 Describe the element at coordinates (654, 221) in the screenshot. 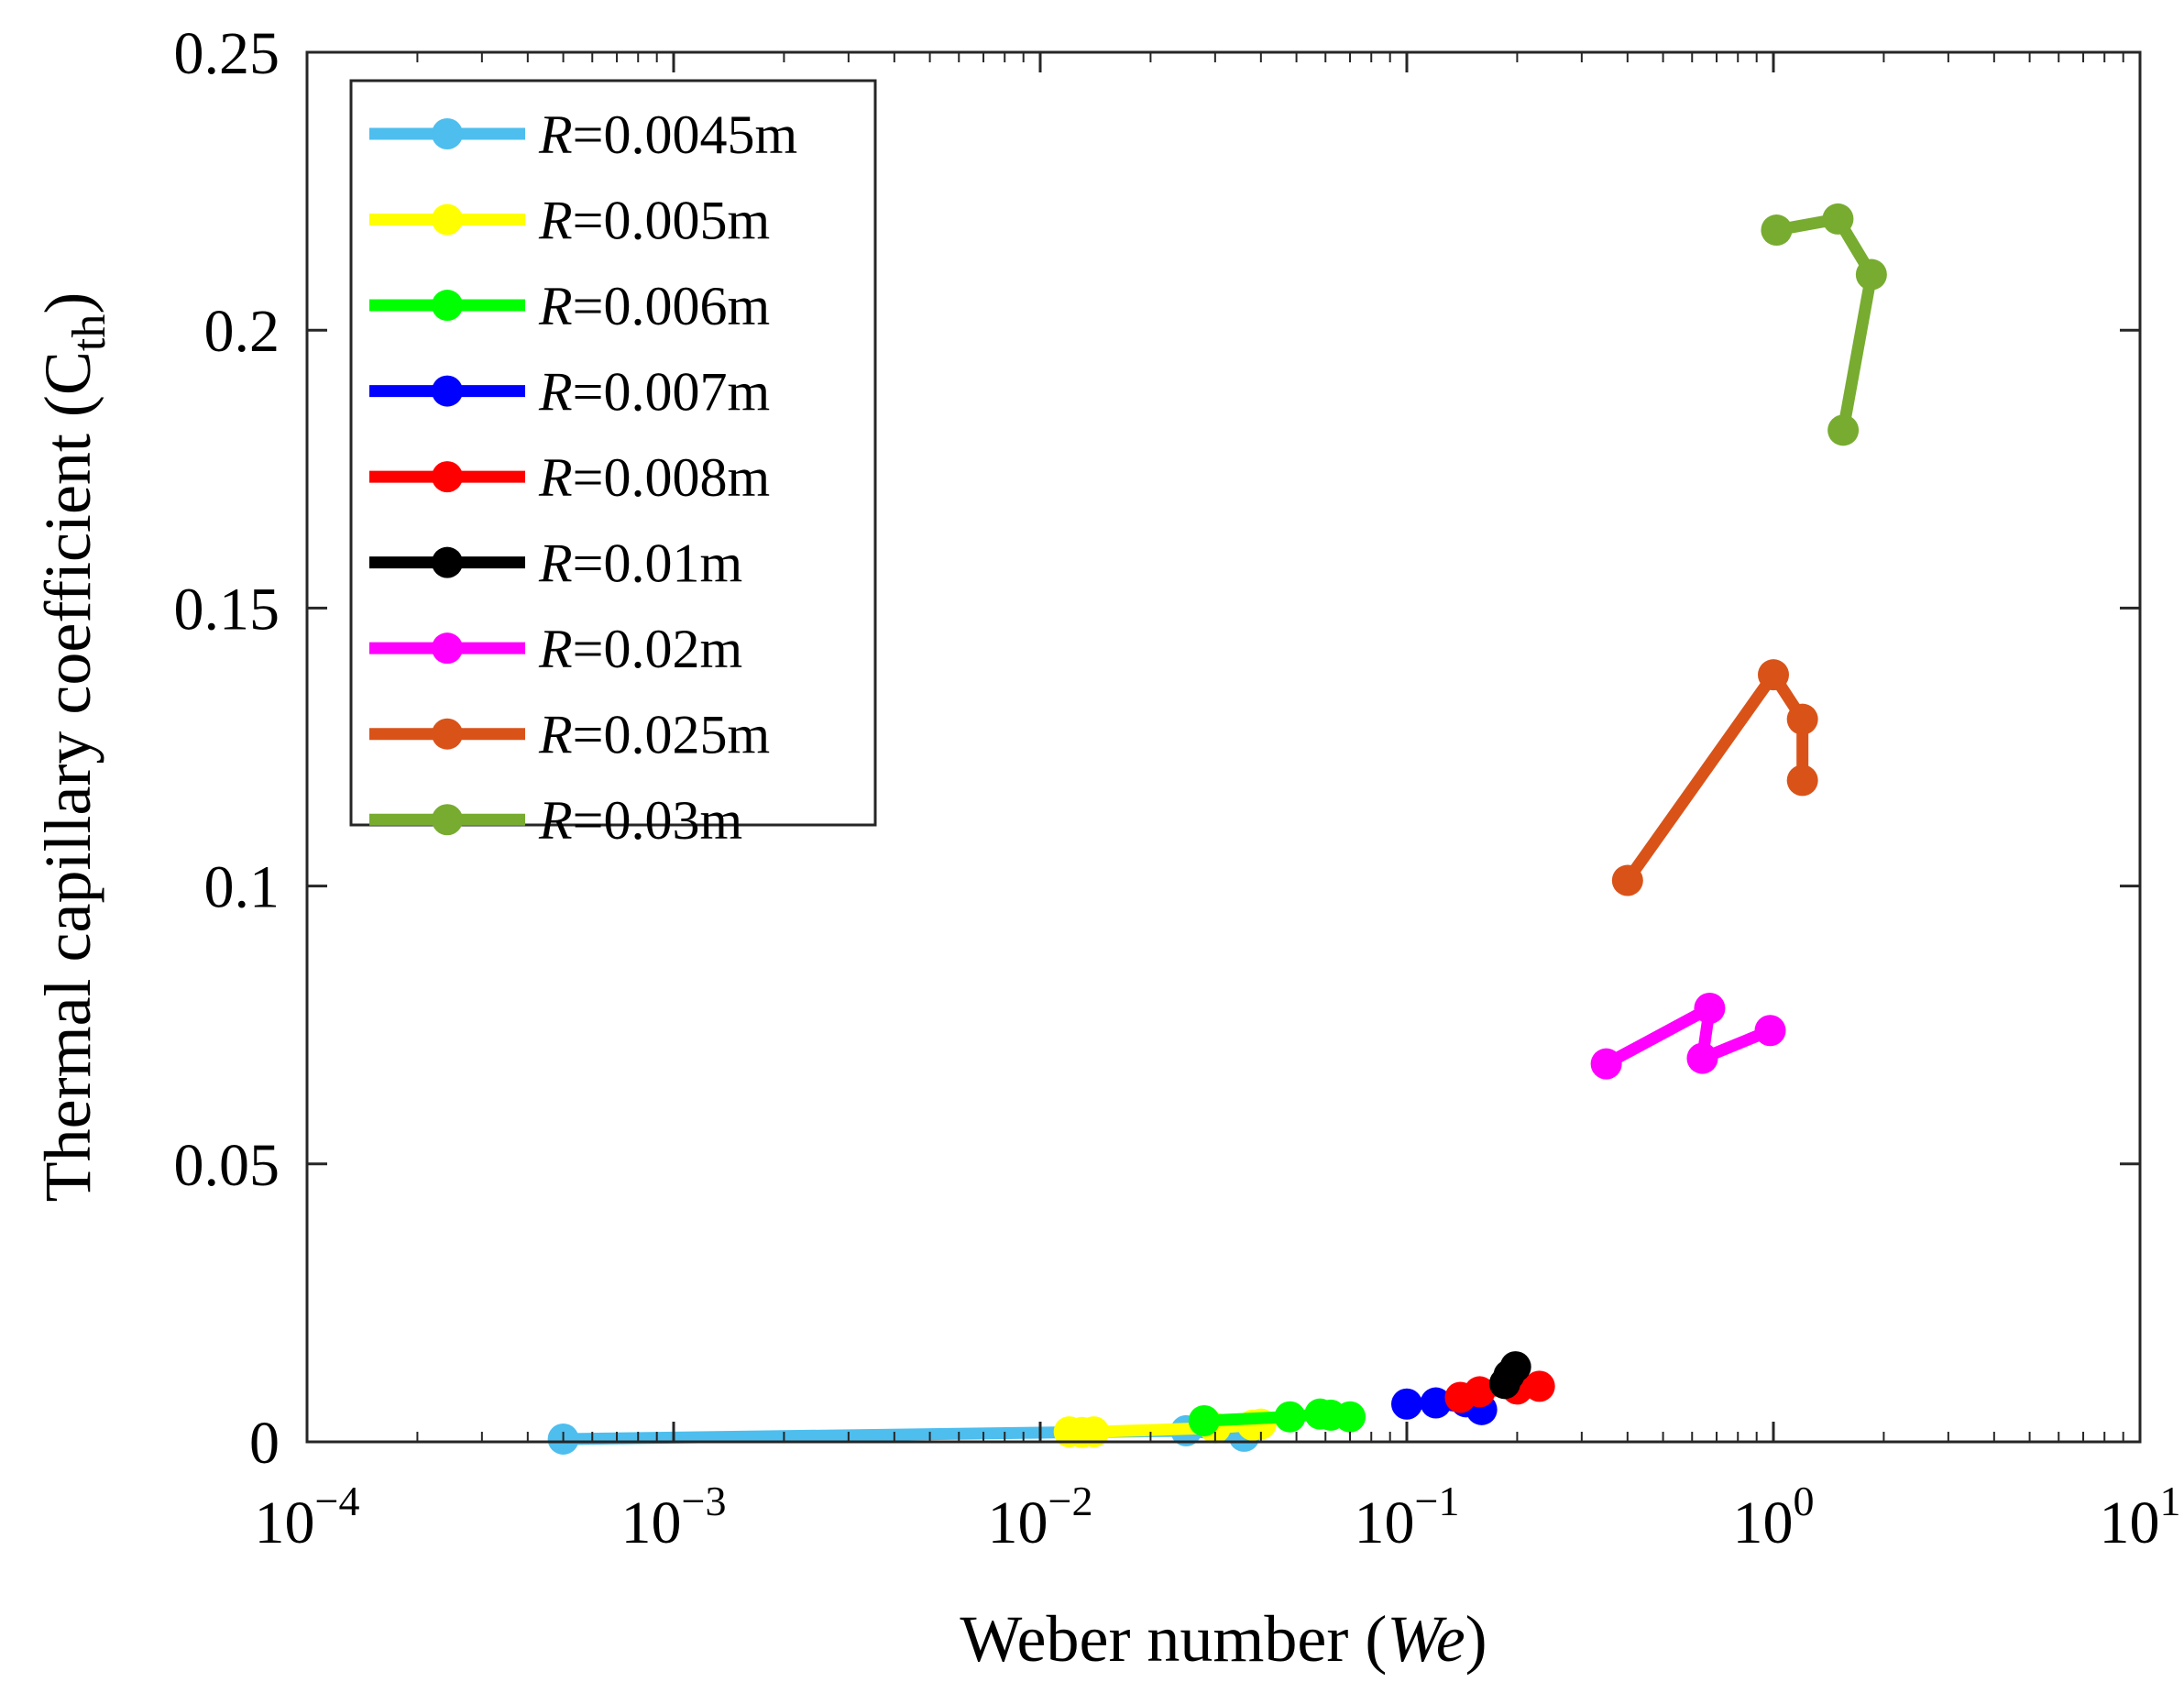

I see `legend-label: R=0.005m` at that location.